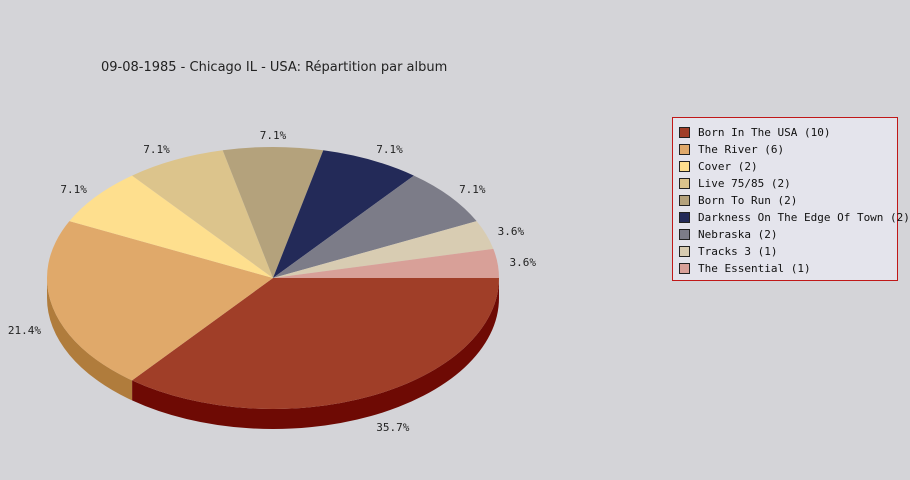 This screenshot has width=910, height=480. I want to click on pie-label-5: 7.1%, so click(389, 149).